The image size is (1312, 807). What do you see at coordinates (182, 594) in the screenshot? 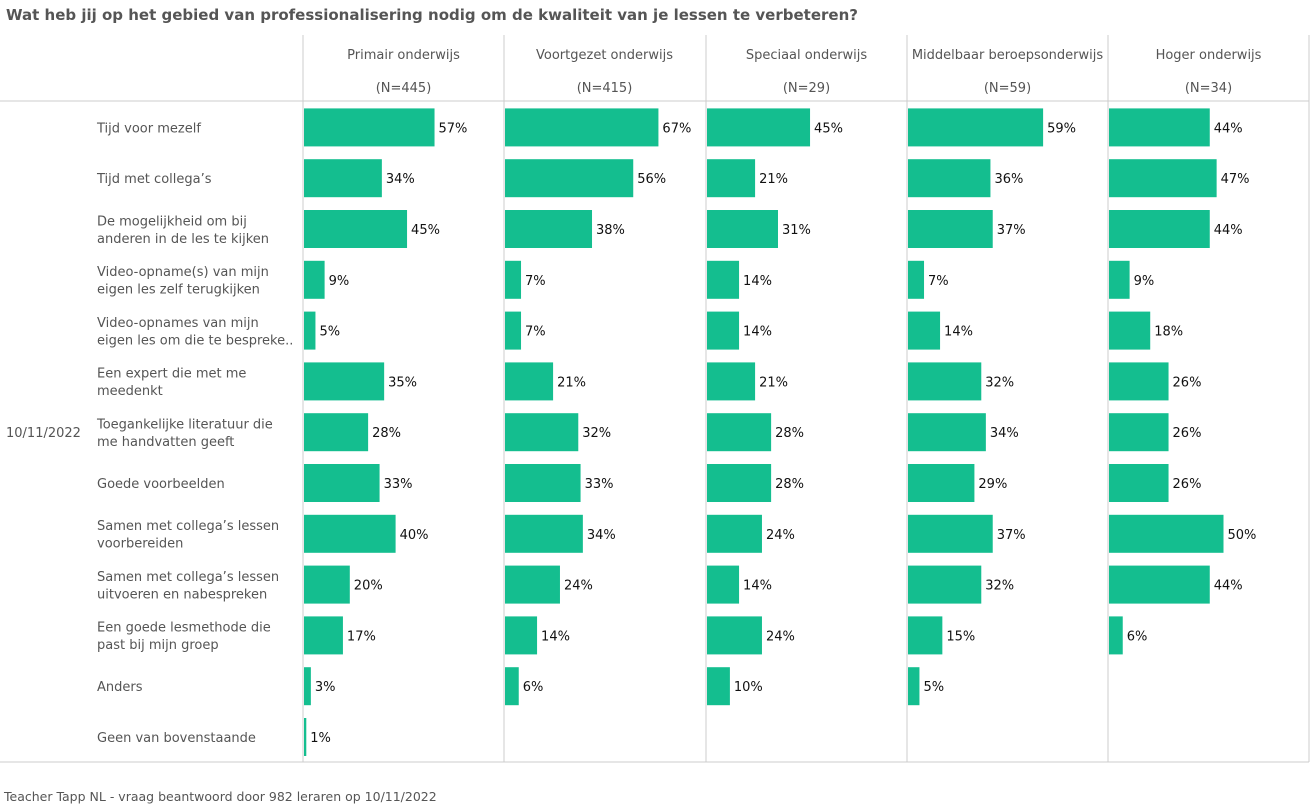
I see `category-label-line: uitvoeren en nabespreken` at bounding box center [182, 594].